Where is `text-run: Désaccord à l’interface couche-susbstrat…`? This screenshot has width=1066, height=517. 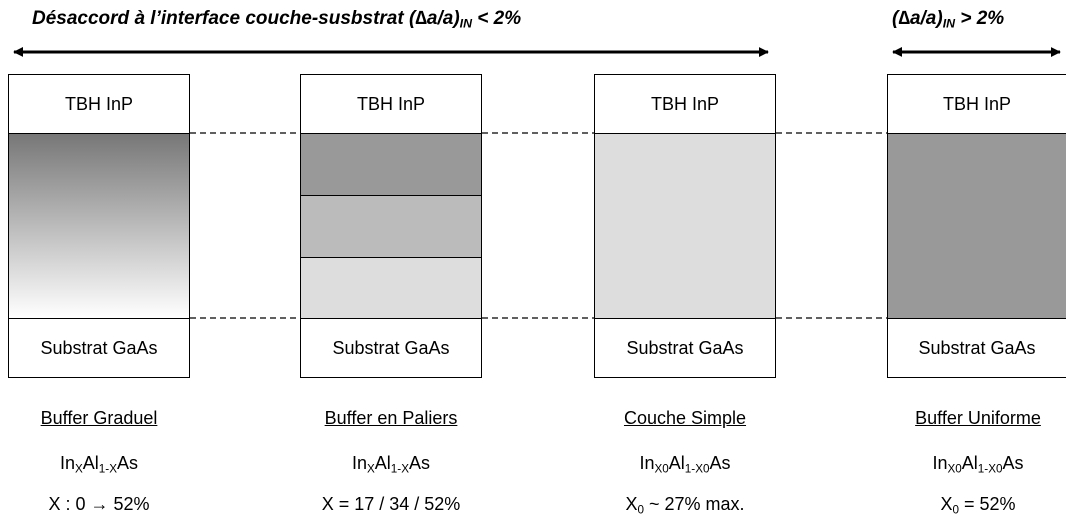 text-run: Désaccord à l’interface couche-susbstrat… is located at coordinates (246, 18).